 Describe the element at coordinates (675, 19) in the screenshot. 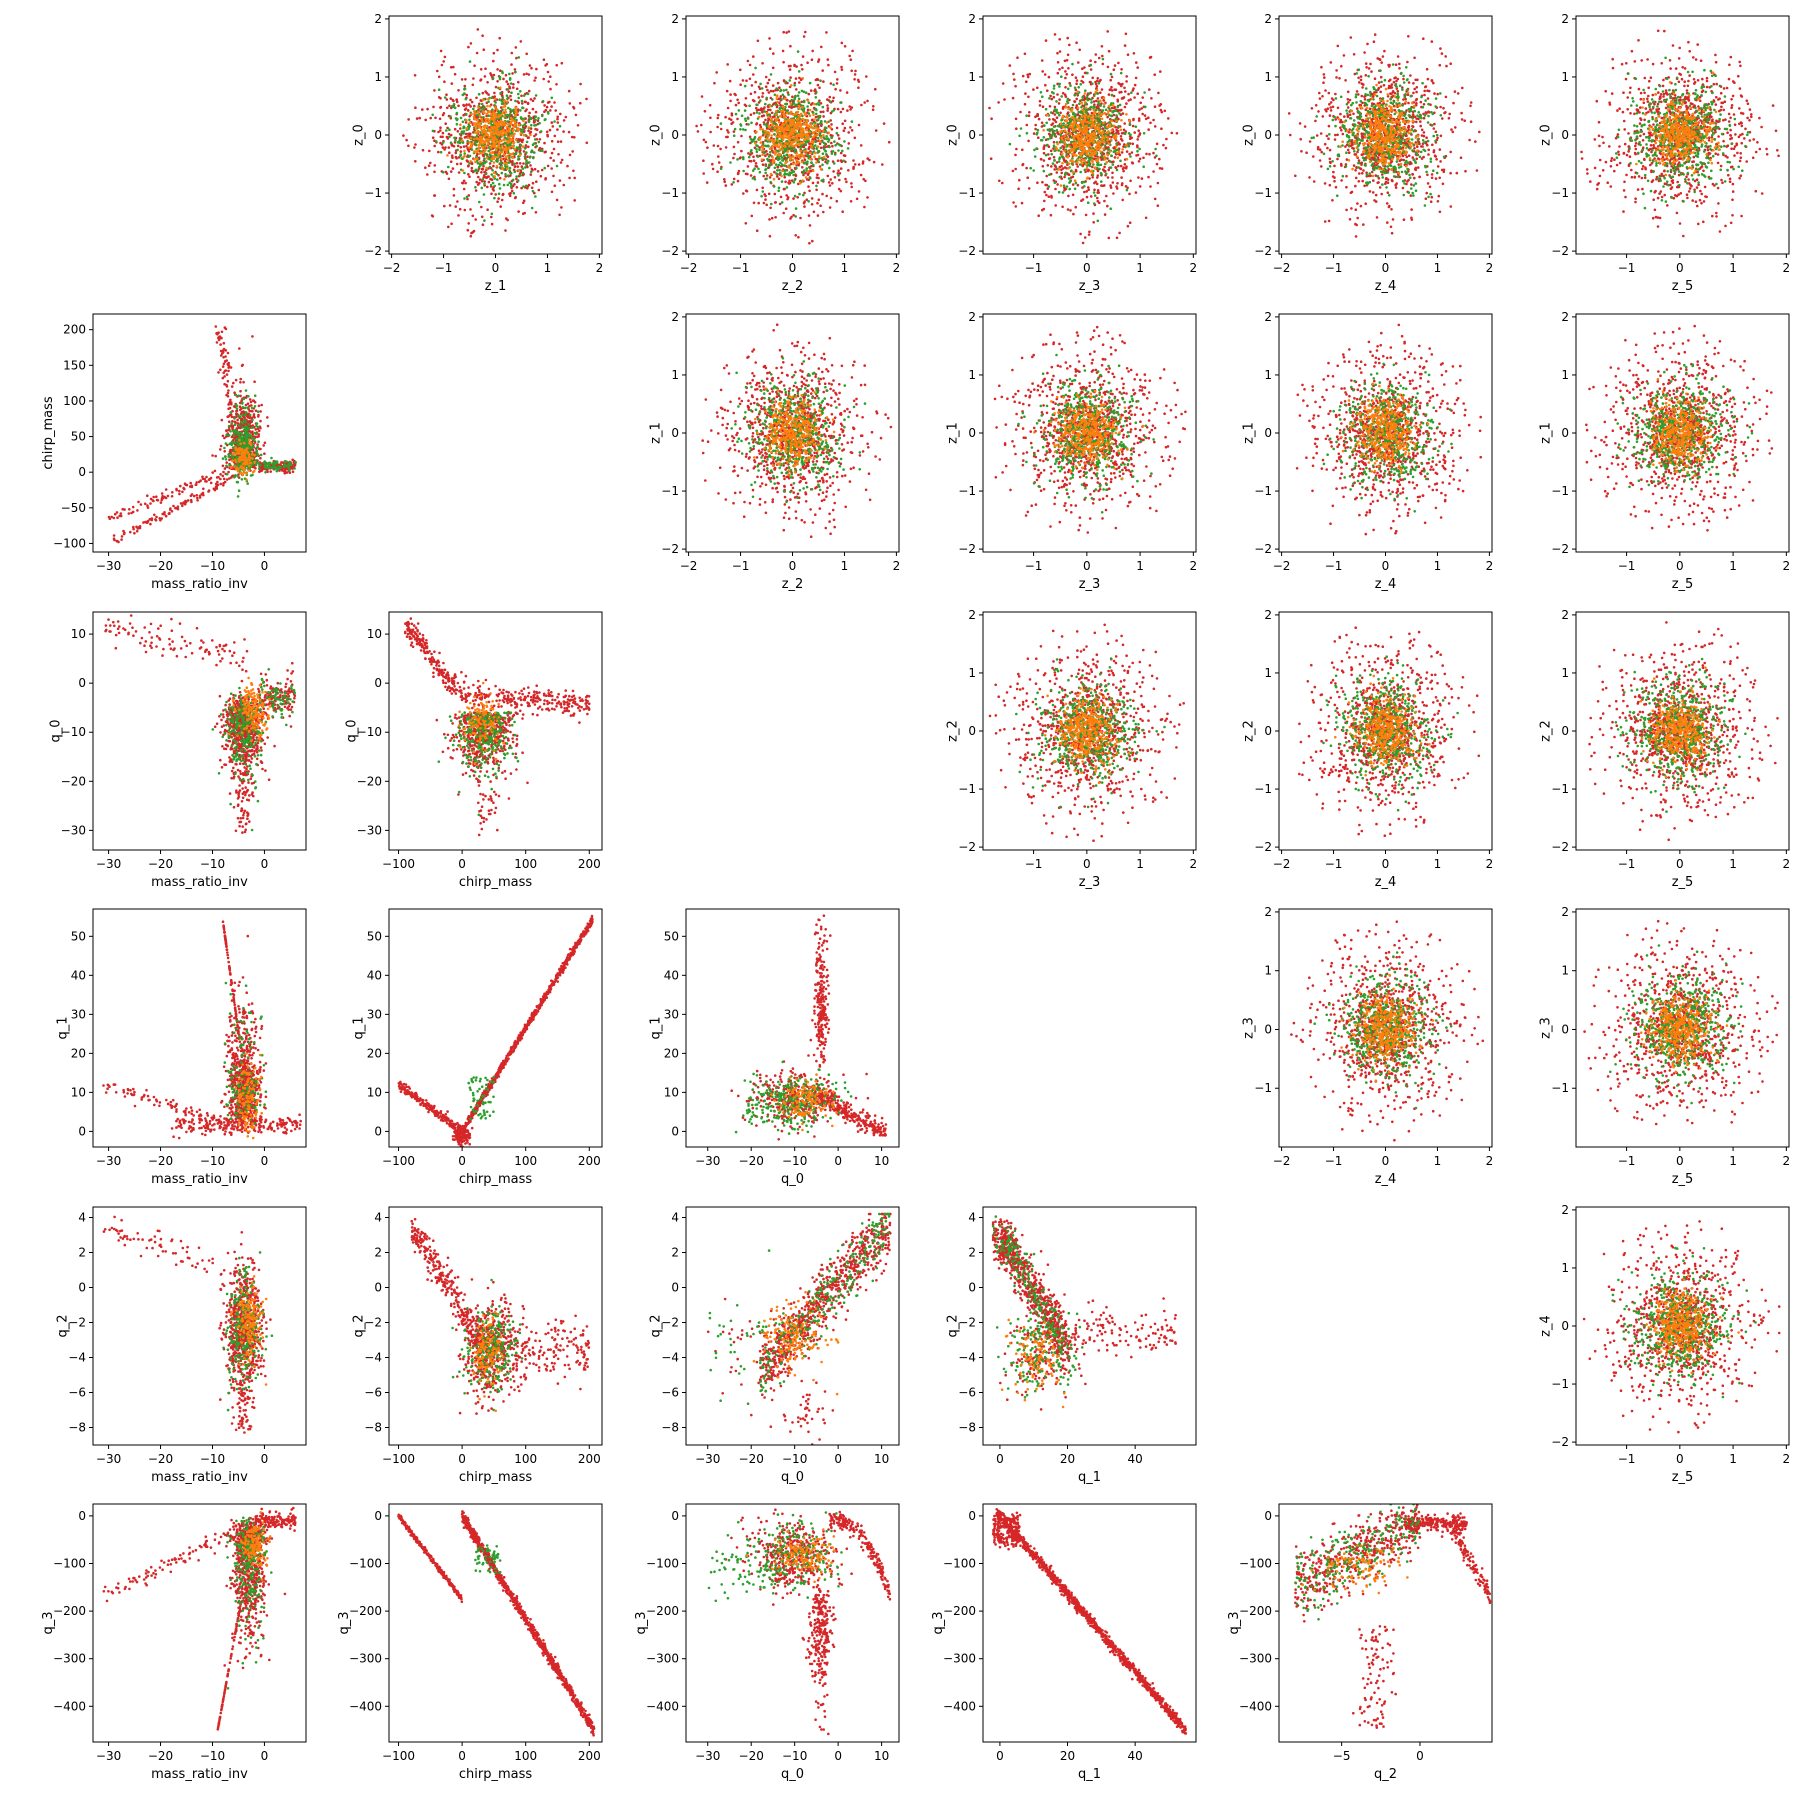

I see `y-tick-label: 2` at that location.